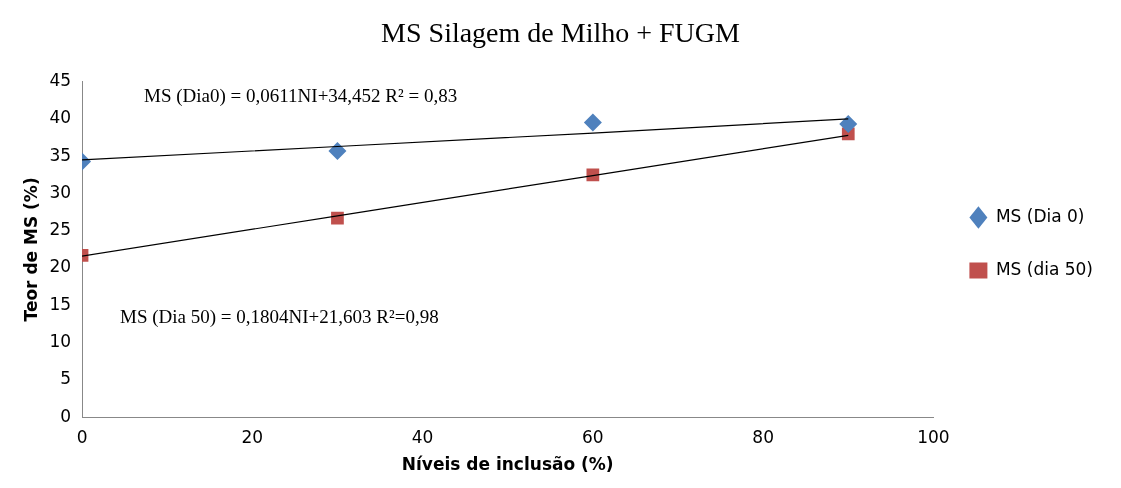 The width and height of the screenshot is (1121, 488). Describe the element at coordinates (507, 464) in the screenshot. I see `x-axis-title: Níveis de inclusão (%)` at that location.